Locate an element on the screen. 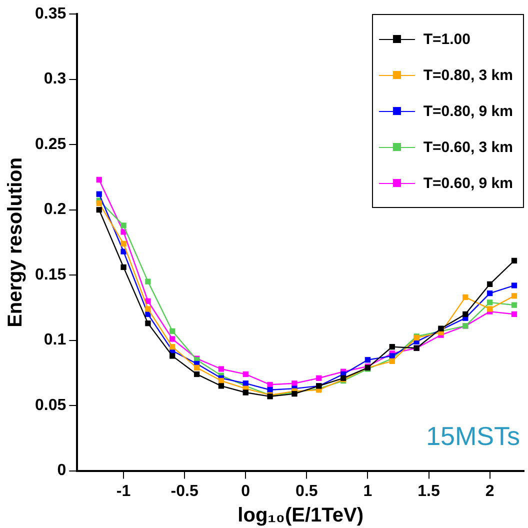 This screenshot has height=528, width=528. legend-label: T=0.60, 9 km is located at coordinates (468, 183).